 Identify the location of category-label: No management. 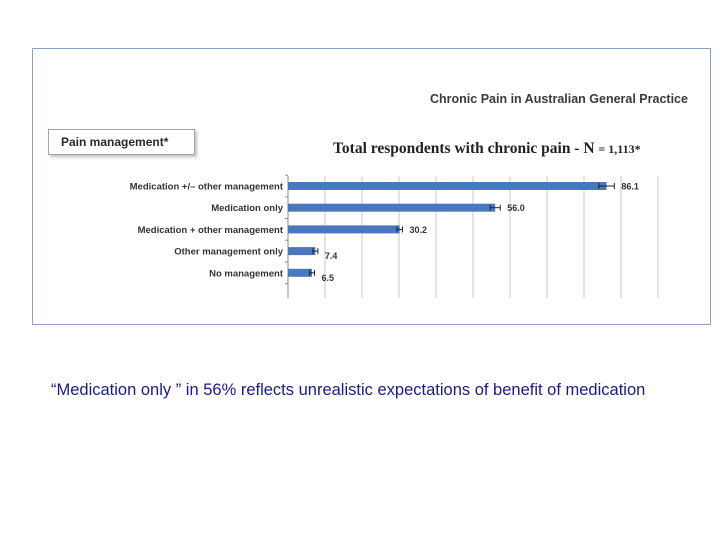
(246, 273).